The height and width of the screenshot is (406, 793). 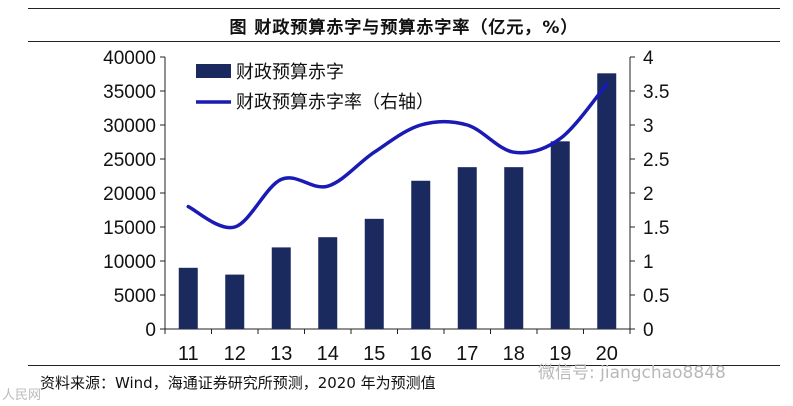 I want to click on chart-title-bar: 图 财政预算赤字与预算赤字率（亿元，%）, so click(x=404, y=25).